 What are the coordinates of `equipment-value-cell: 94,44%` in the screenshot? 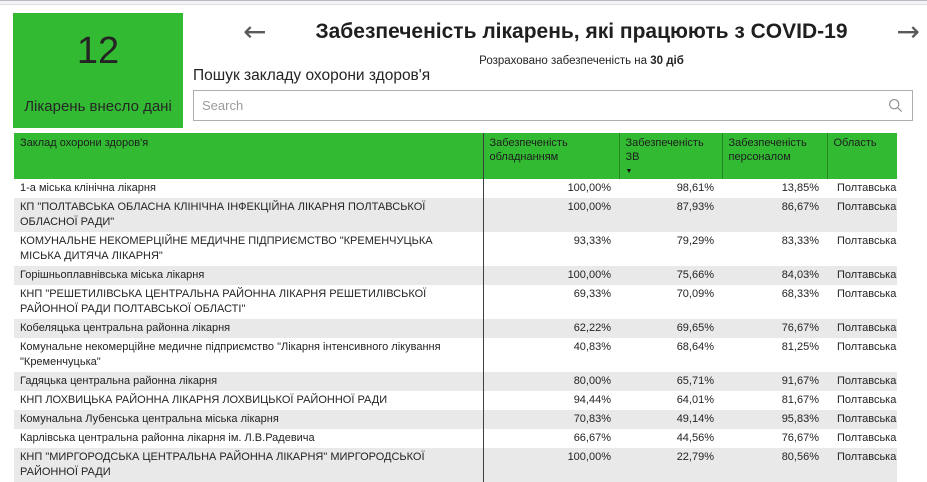 It's located at (592, 400).